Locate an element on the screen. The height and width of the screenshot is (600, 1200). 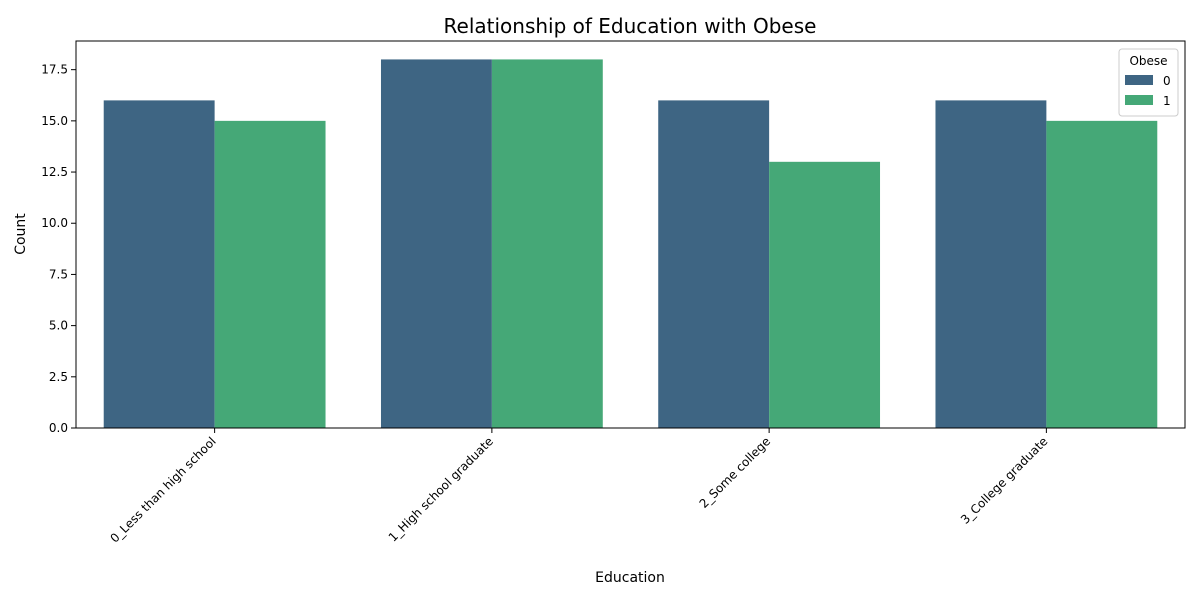
legend-title: Obese is located at coordinates (1148, 61).